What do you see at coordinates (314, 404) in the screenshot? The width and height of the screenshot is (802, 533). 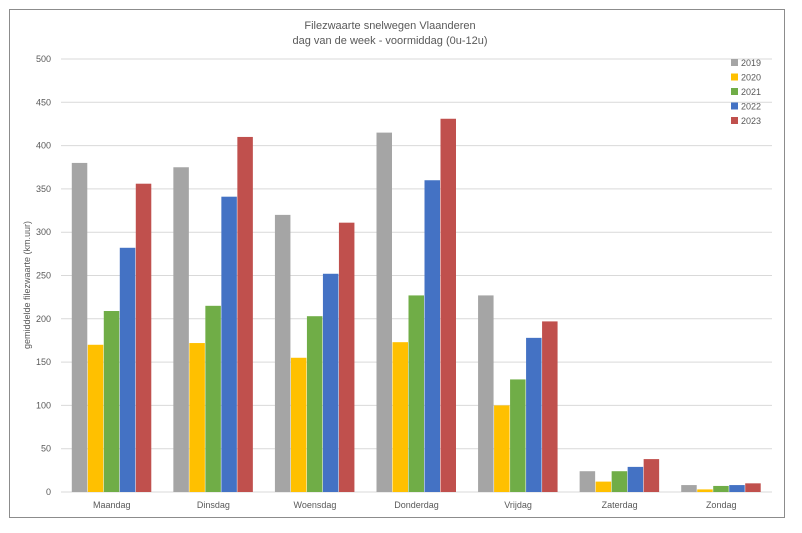 I see `bar-2021-woensdag` at bounding box center [314, 404].